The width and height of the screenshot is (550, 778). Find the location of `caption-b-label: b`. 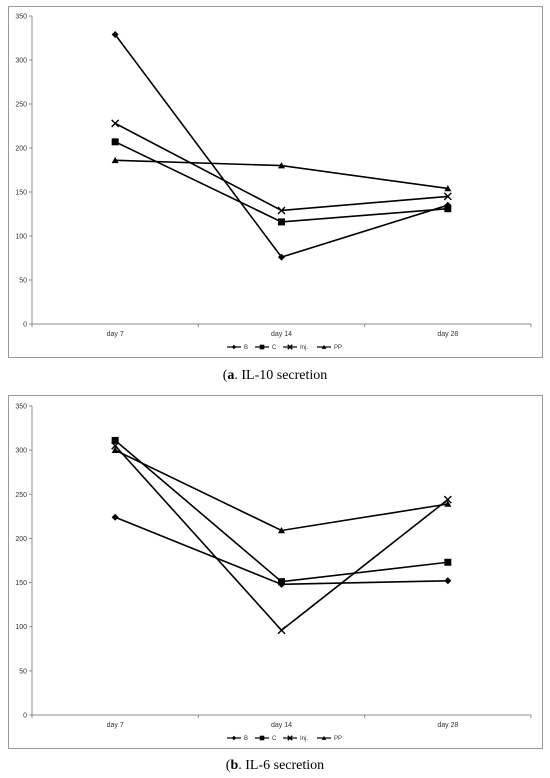

caption-b-label: b is located at coordinates (234, 765).